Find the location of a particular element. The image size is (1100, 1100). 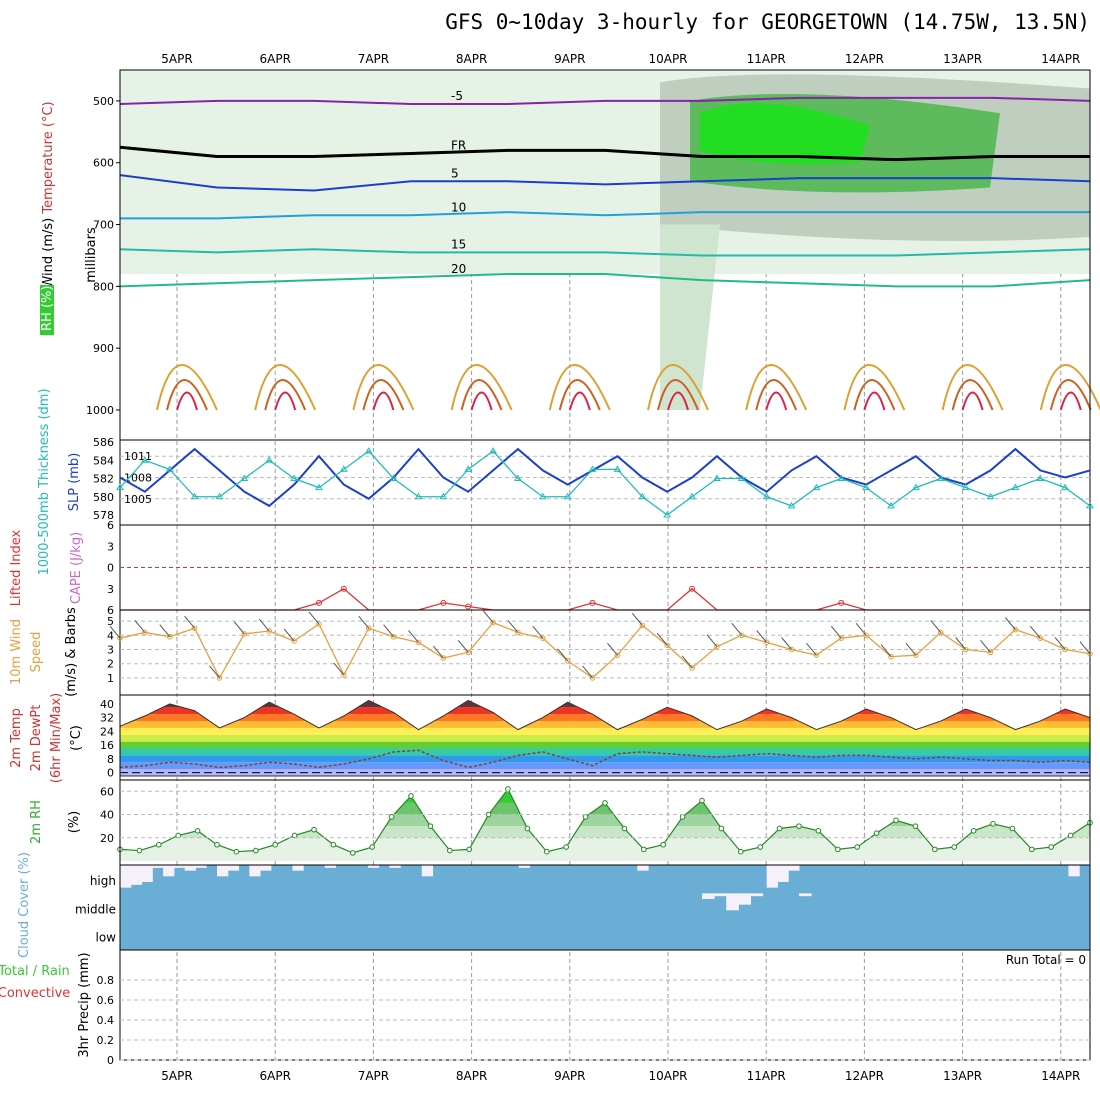

lifted-index-tick: 3 is located at coordinates (110, 546).